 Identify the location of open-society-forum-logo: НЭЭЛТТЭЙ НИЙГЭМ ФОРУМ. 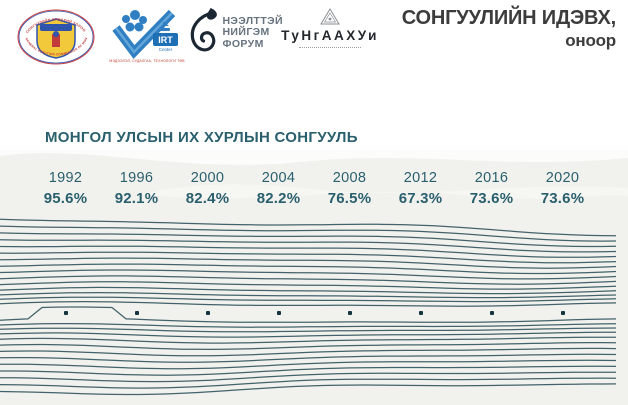
(233, 33).